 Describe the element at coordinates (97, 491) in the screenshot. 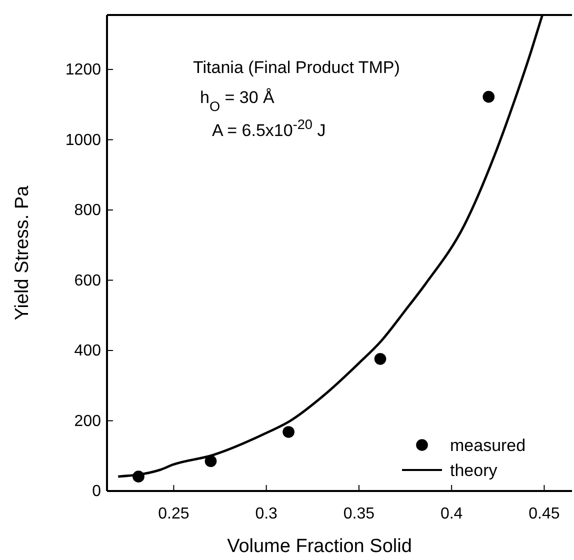

I see `y-tick-label: 0` at that location.